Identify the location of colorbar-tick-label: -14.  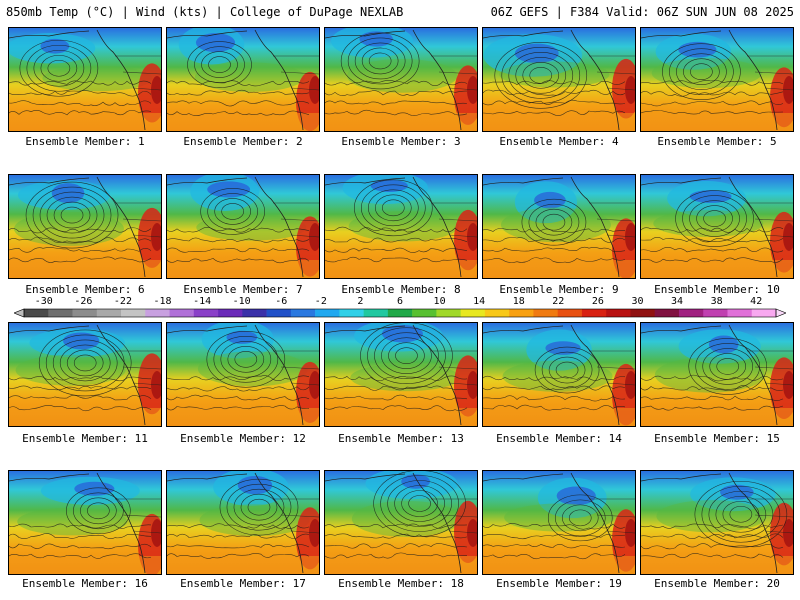
(202, 301).